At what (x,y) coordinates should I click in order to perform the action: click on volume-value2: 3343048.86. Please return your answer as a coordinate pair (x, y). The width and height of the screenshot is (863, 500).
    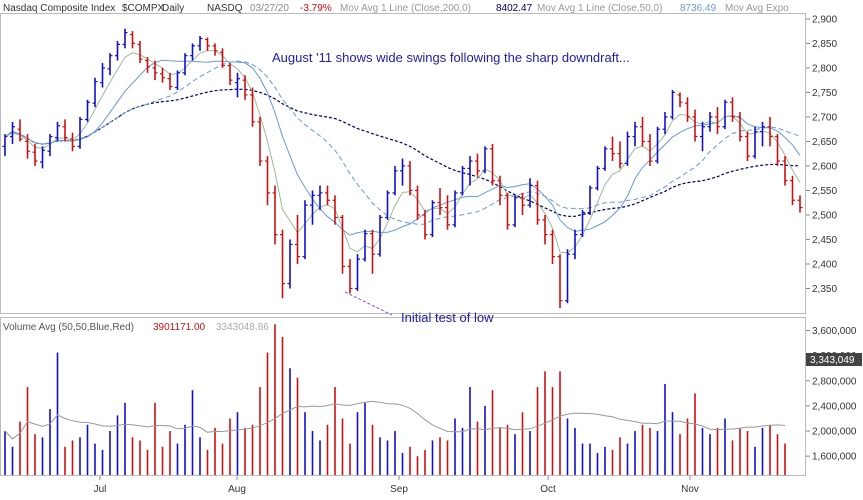
    Looking at the image, I should click on (242, 327).